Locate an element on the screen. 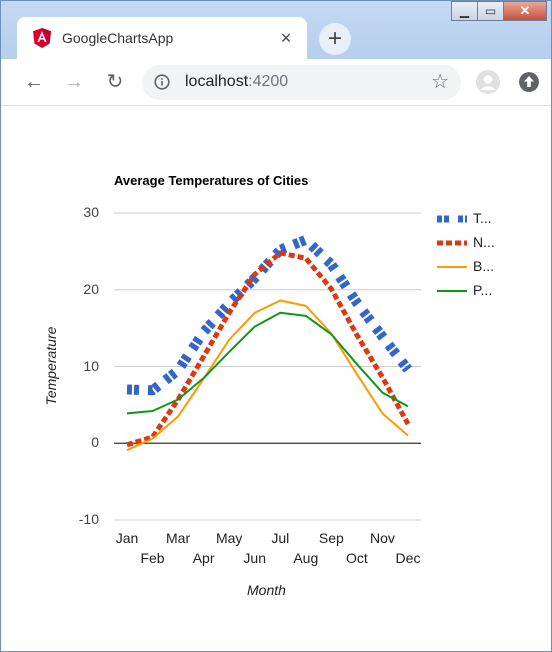  tab-title: GoogleChartsApp is located at coordinates (118, 38).